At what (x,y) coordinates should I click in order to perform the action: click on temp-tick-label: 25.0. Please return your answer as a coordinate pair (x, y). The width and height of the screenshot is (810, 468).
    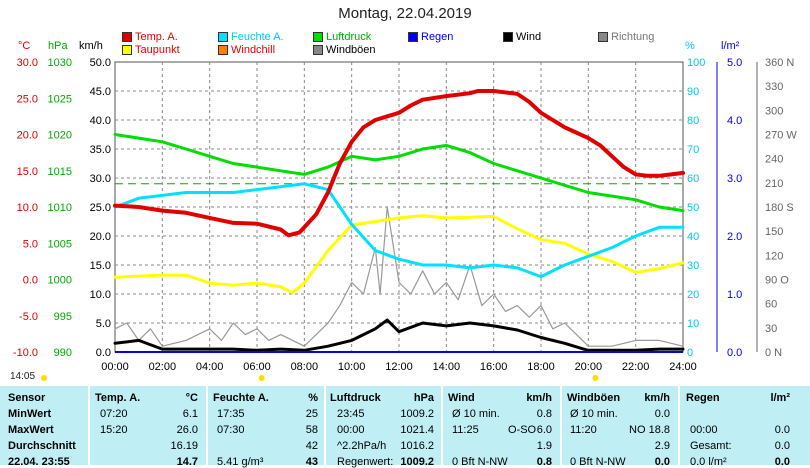
    Looking at the image, I should click on (27, 99).